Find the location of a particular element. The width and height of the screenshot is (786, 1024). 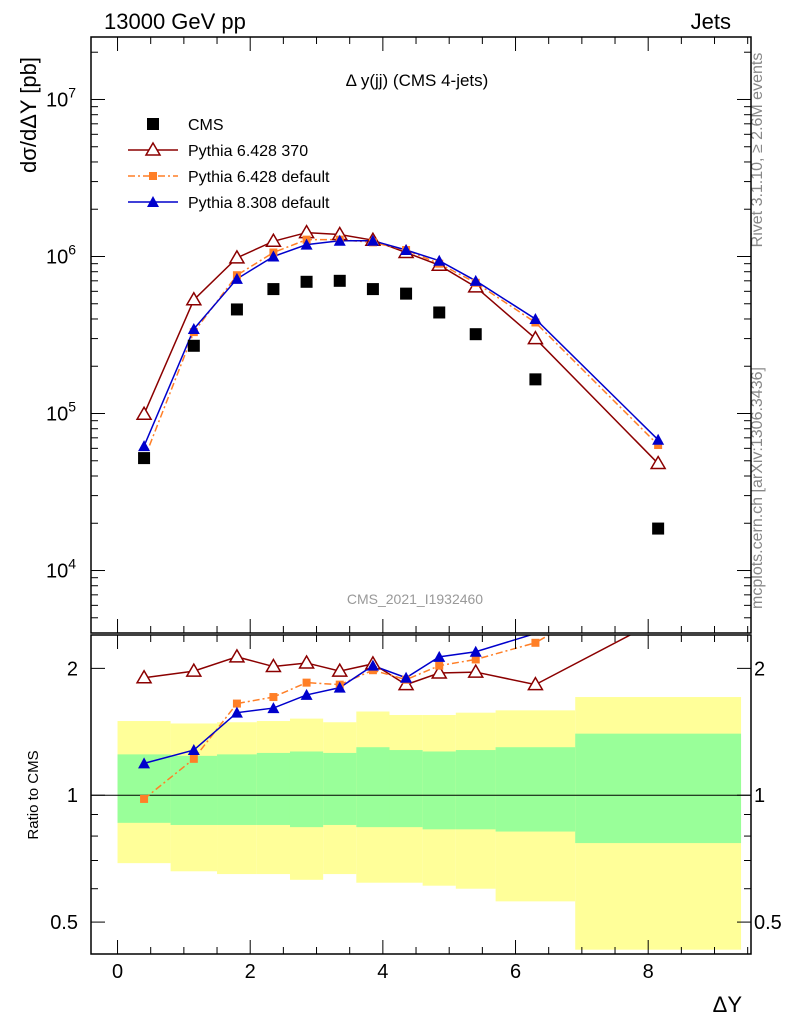

main-ytick-label: 10⁷ is located at coordinates (61, 97).